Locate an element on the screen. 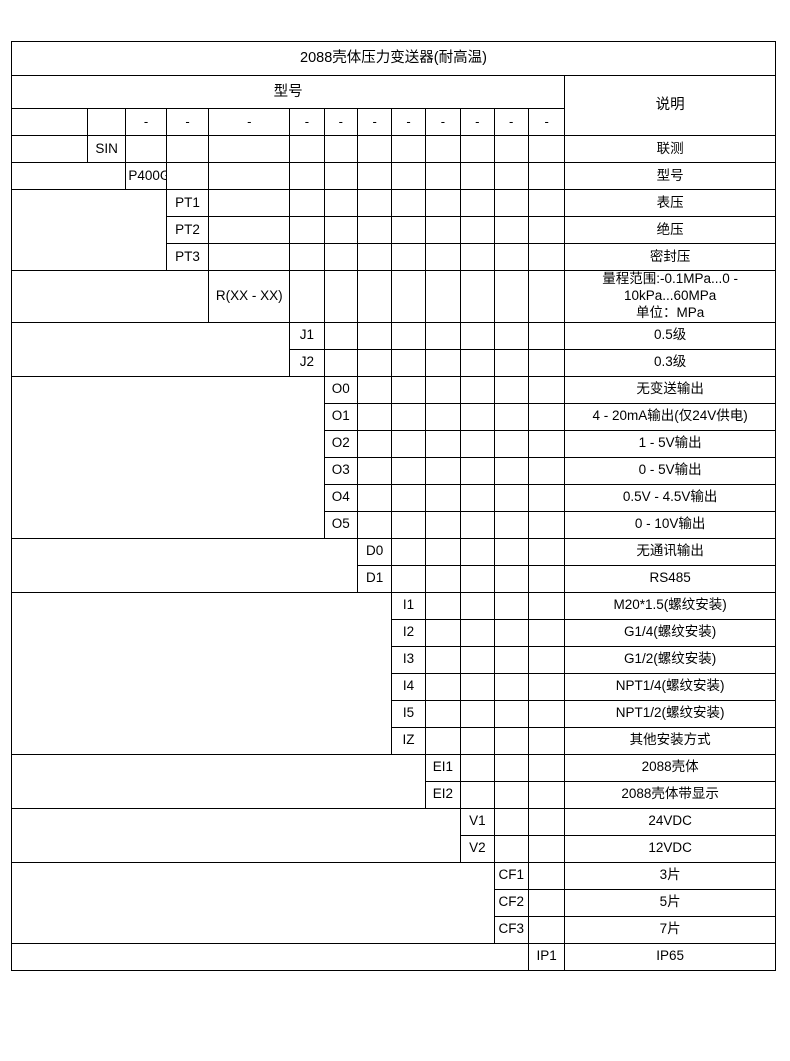  code-cell-1-0: P400G is located at coordinates (146, 176).